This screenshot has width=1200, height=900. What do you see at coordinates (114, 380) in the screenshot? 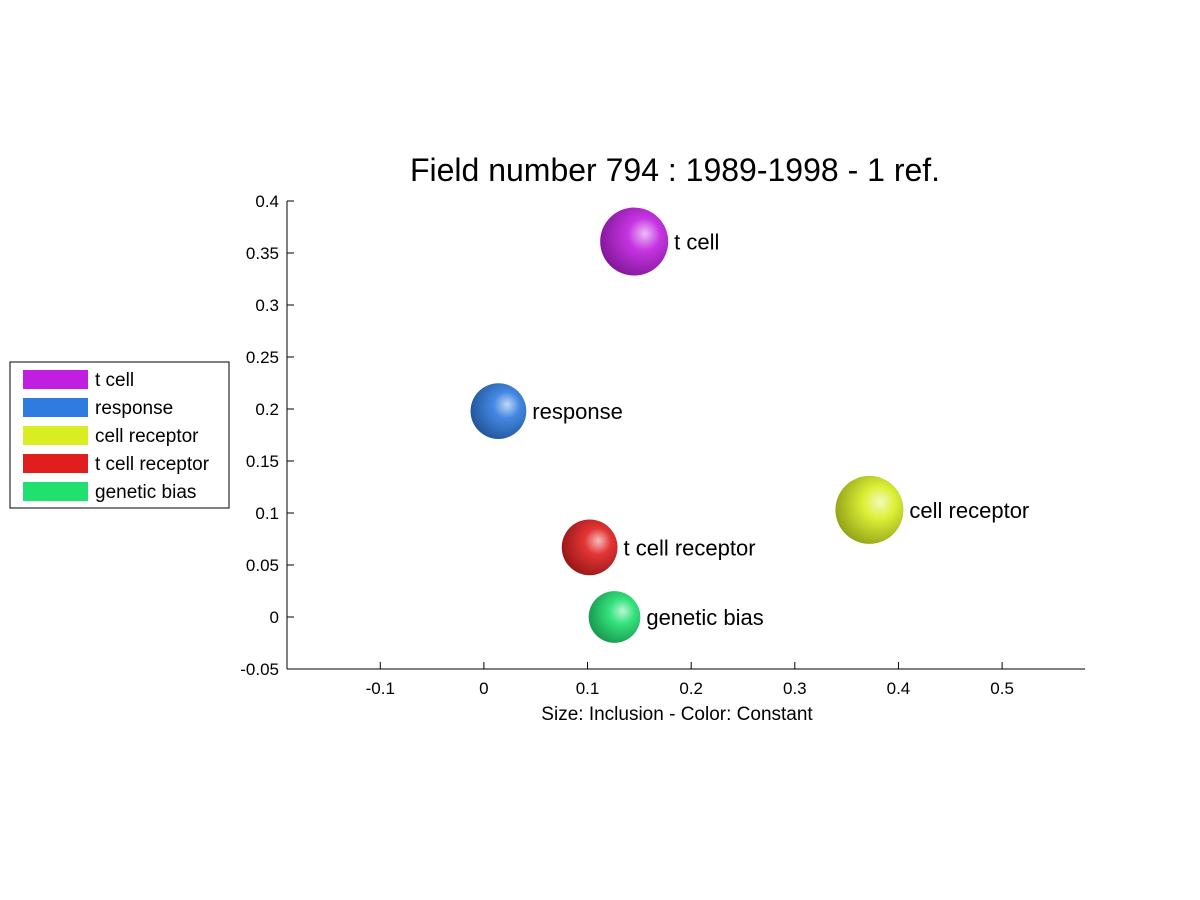
I see `legend-label: t cell` at bounding box center [114, 380].